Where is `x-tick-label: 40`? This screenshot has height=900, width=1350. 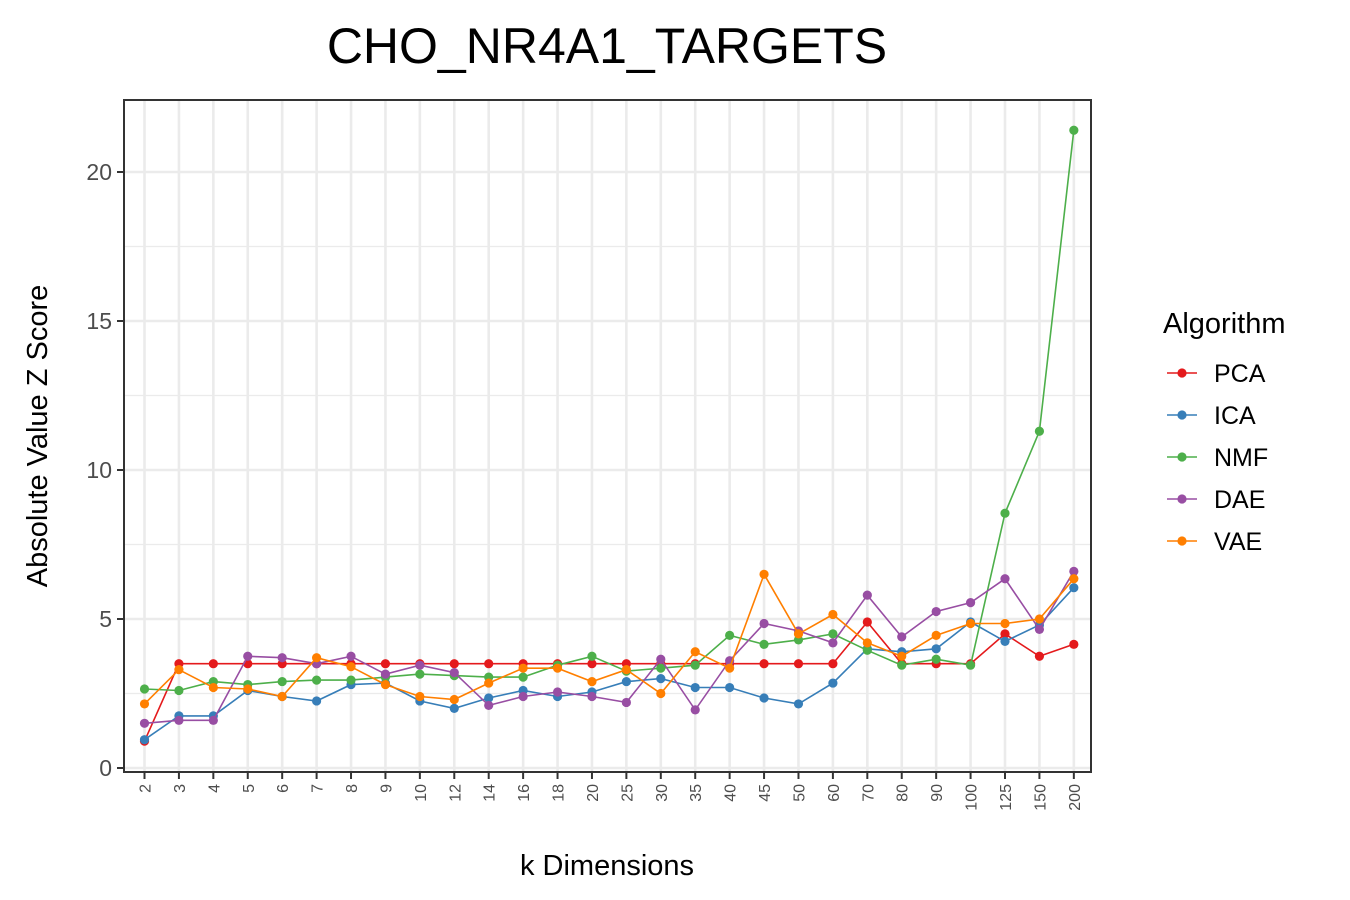
x-tick-label: 40 is located at coordinates (731, 793).